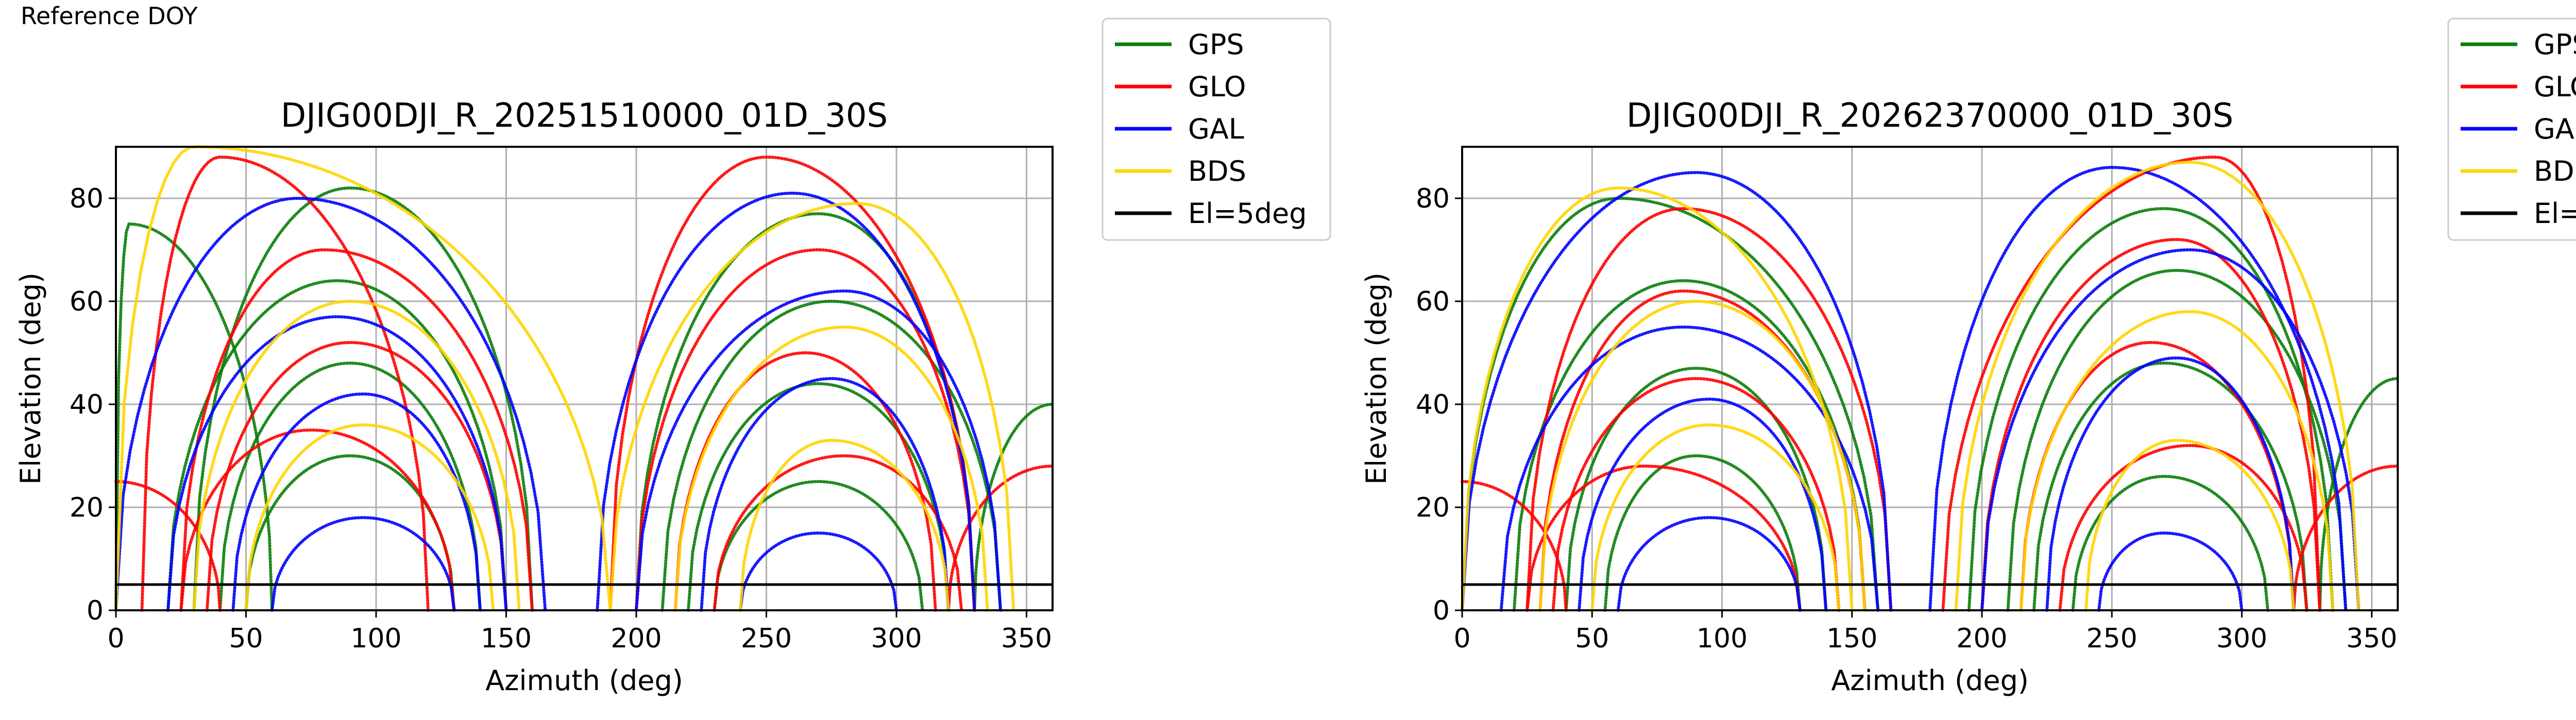 This screenshot has width=2576, height=720. Describe the element at coordinates (584, 680) in the screenshot. I see `x-axis-label: Azimuth (deg)` at that location.